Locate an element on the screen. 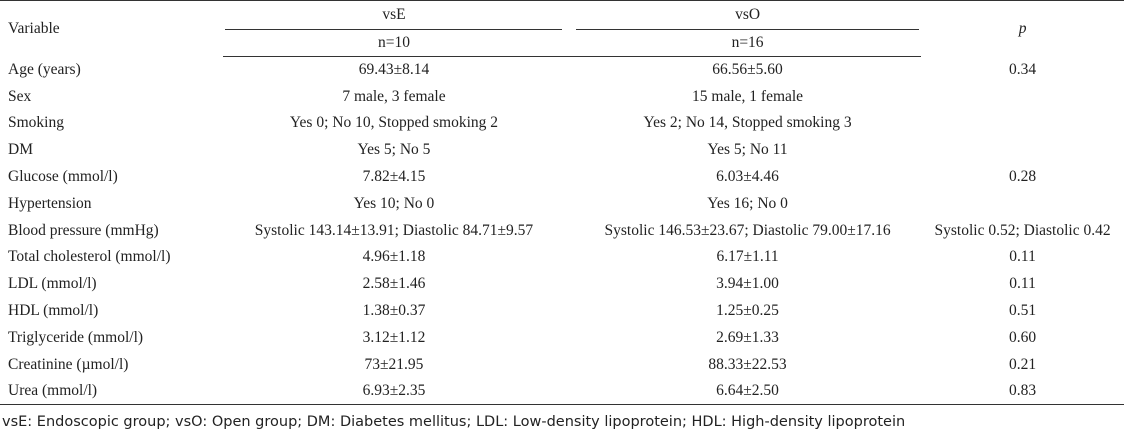 This screenshot has width=1128, height=433. table-row: Urea (mmol/l) 6.93±2.35 6.64±2.50 0.83 is located at coordinates (562, 392).